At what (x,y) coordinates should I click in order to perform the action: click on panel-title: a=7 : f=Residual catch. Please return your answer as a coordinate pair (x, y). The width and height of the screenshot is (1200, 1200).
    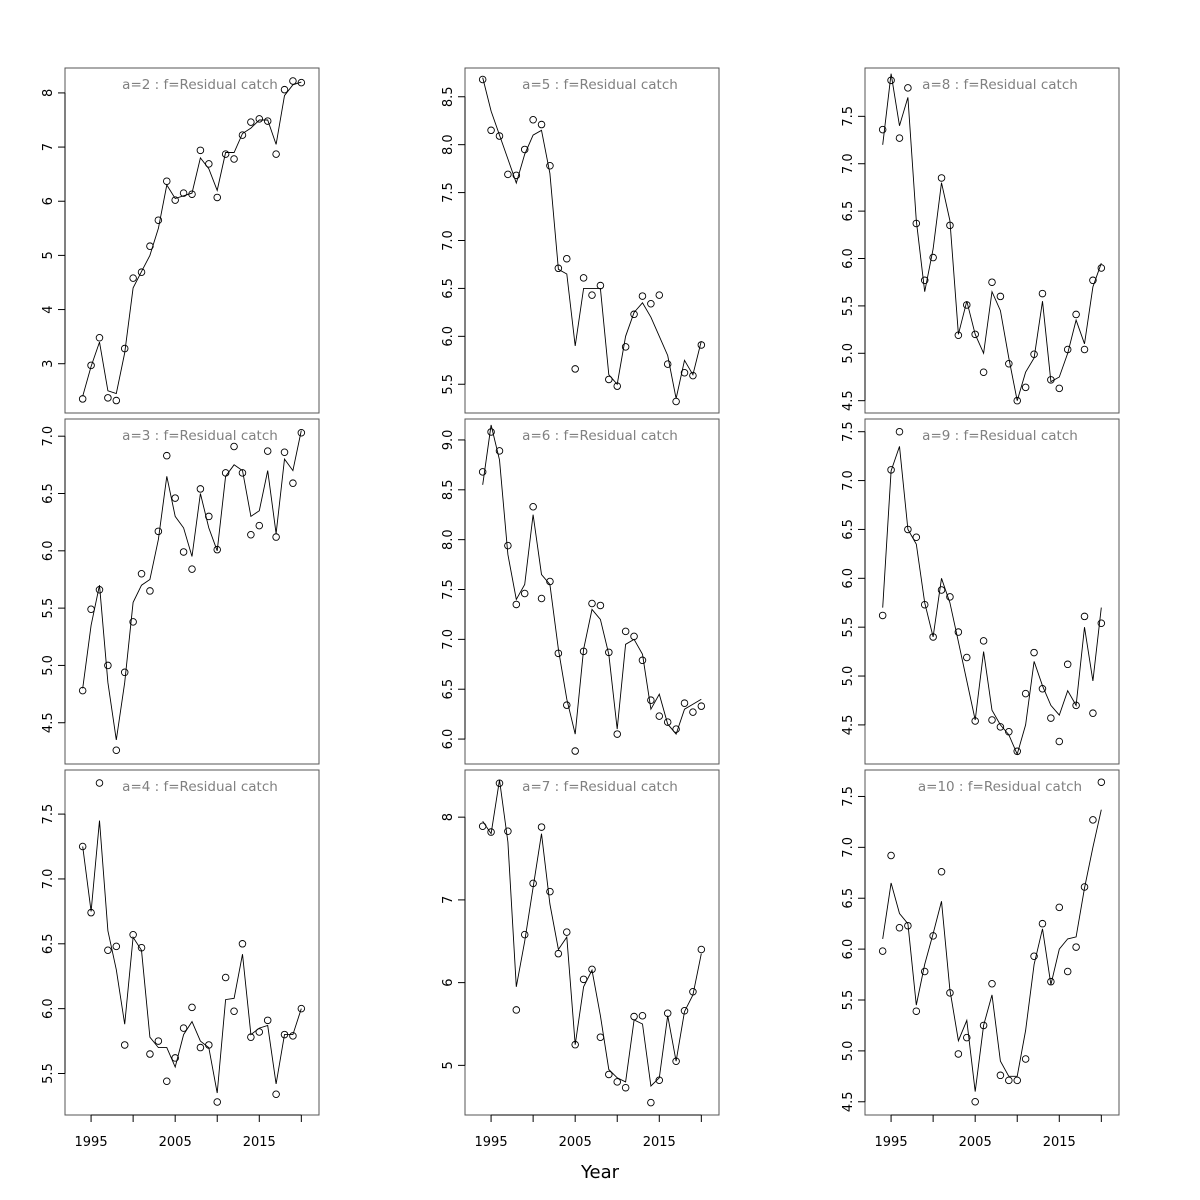
    Looking at the image, I should click on (600, 787).